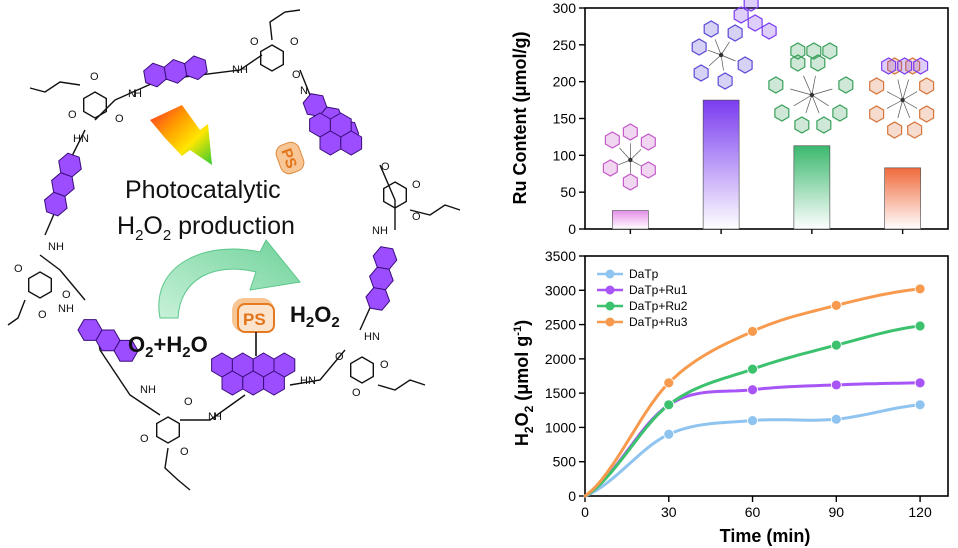  Describe the element at coordinates (572, 496) in the screenshot. I see `line-y-tick-label: 0` at that location.